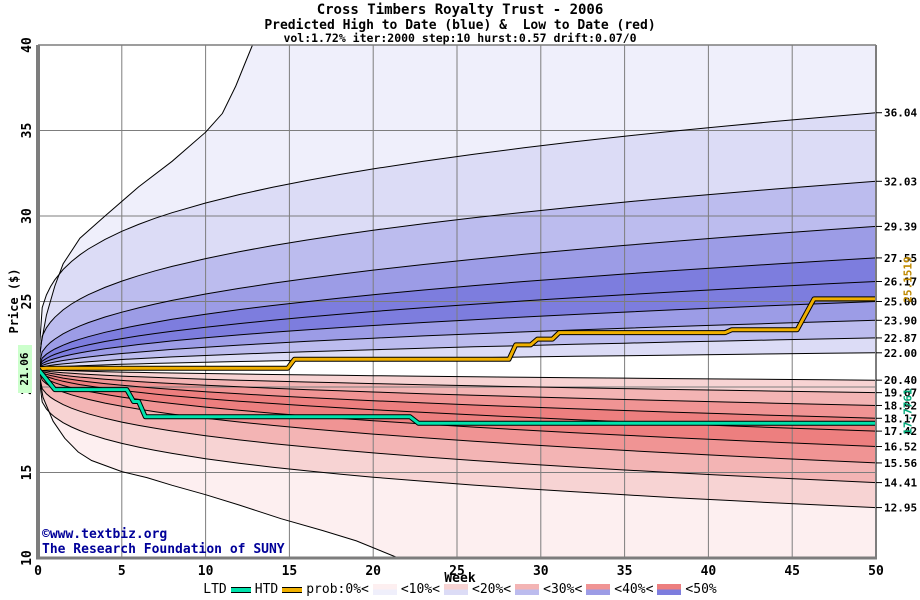 The width and height of the screenshot is (920, 600). What do you see at coordinates (456, 396) in the screenshot?
I see `ltd-line` at bounding box center [456, 396].